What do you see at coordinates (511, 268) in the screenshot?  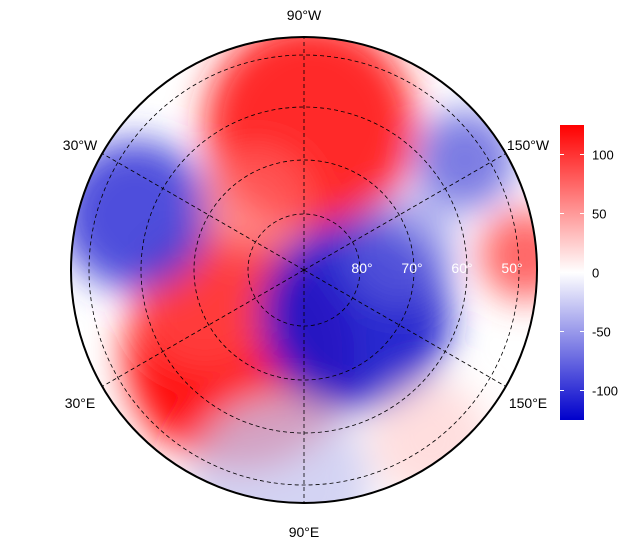 I see `lat-label-50: 50°` at bounding box center [511, 268].